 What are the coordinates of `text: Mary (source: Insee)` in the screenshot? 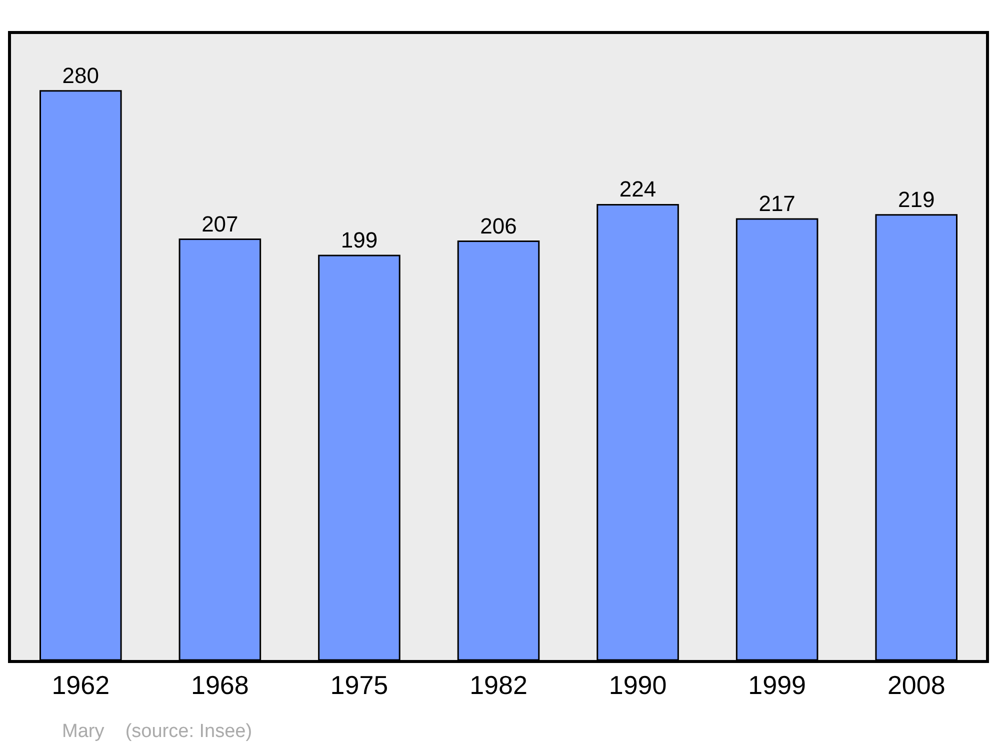 It's located at (157, 731).